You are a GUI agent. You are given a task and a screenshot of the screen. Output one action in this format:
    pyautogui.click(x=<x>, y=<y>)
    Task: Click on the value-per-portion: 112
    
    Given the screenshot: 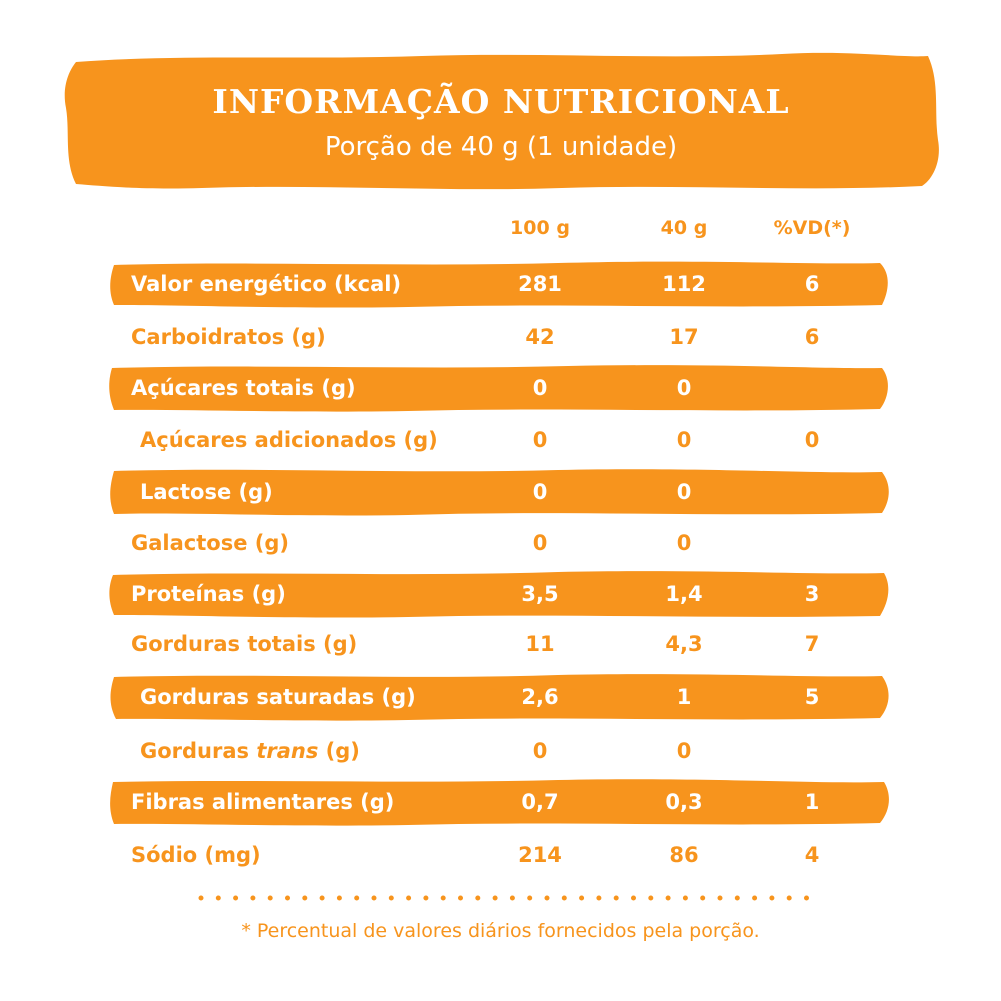 What is the action you would take?
    pyautogui.click(x=684, y=284)
    